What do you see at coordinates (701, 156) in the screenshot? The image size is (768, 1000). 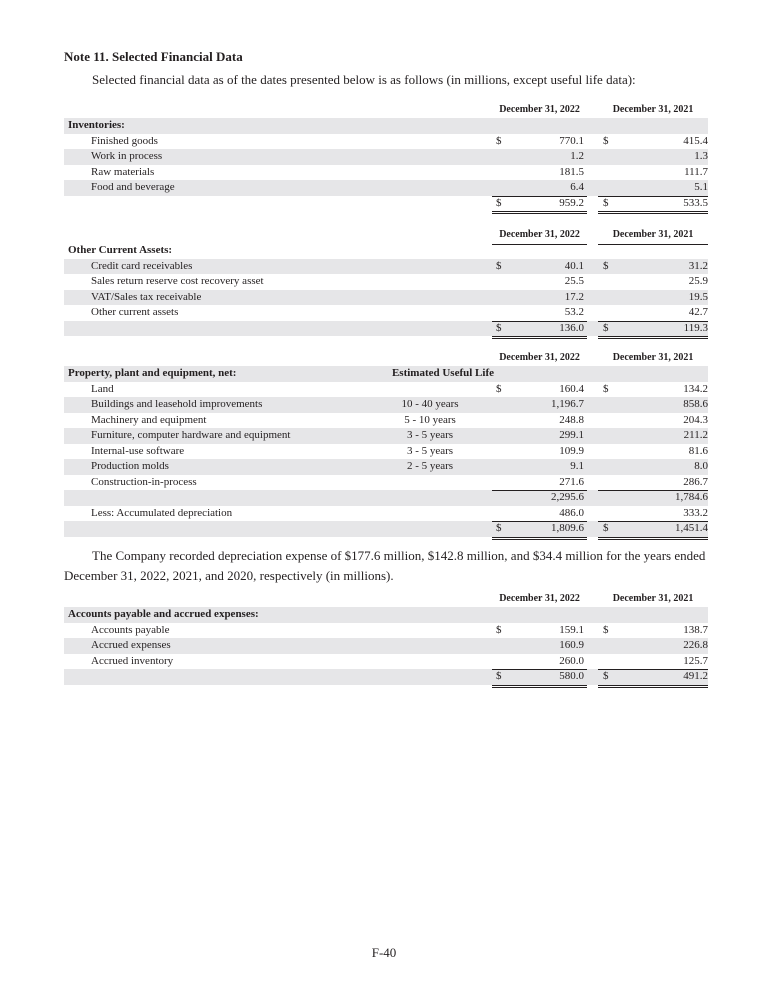 I see `value-2021: 1.3` at bounding box center [701, 156].